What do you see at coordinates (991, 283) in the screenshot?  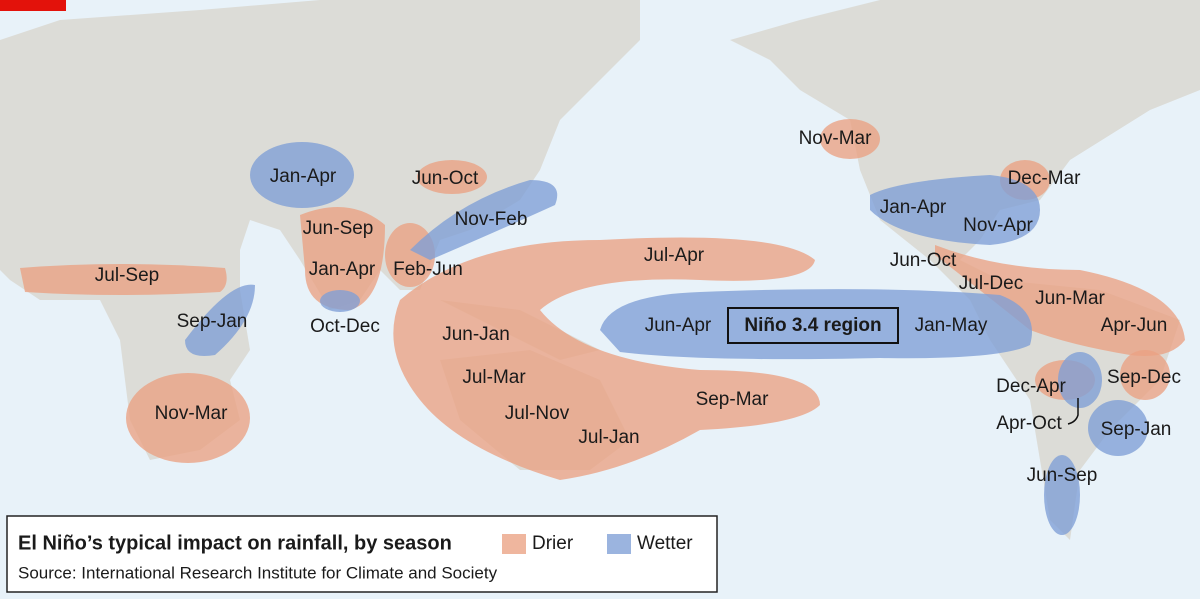 I see `season-label: Jul-Dec` at bounding box center [991, 283].